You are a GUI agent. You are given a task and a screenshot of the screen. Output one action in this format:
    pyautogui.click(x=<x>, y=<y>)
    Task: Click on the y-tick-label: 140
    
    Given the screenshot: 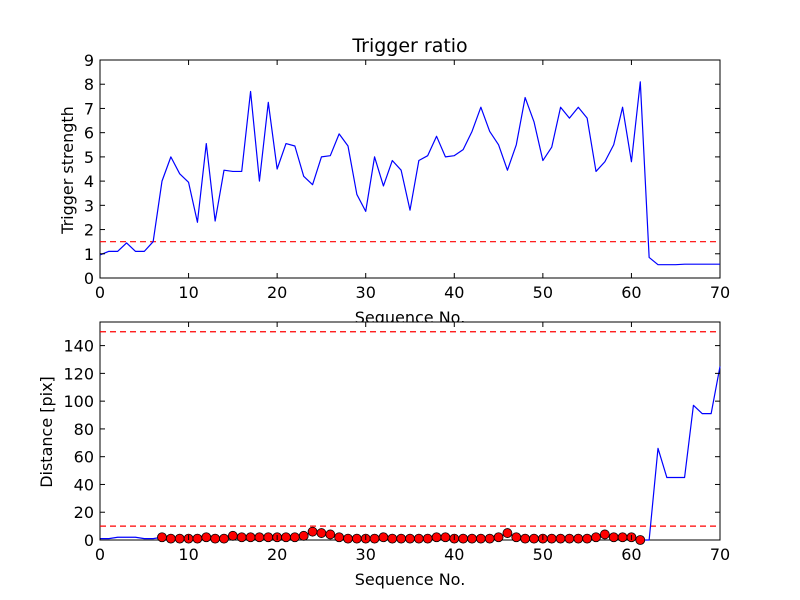 What is the action you would take?
    pyautogui.click(x=78, y=346)
    